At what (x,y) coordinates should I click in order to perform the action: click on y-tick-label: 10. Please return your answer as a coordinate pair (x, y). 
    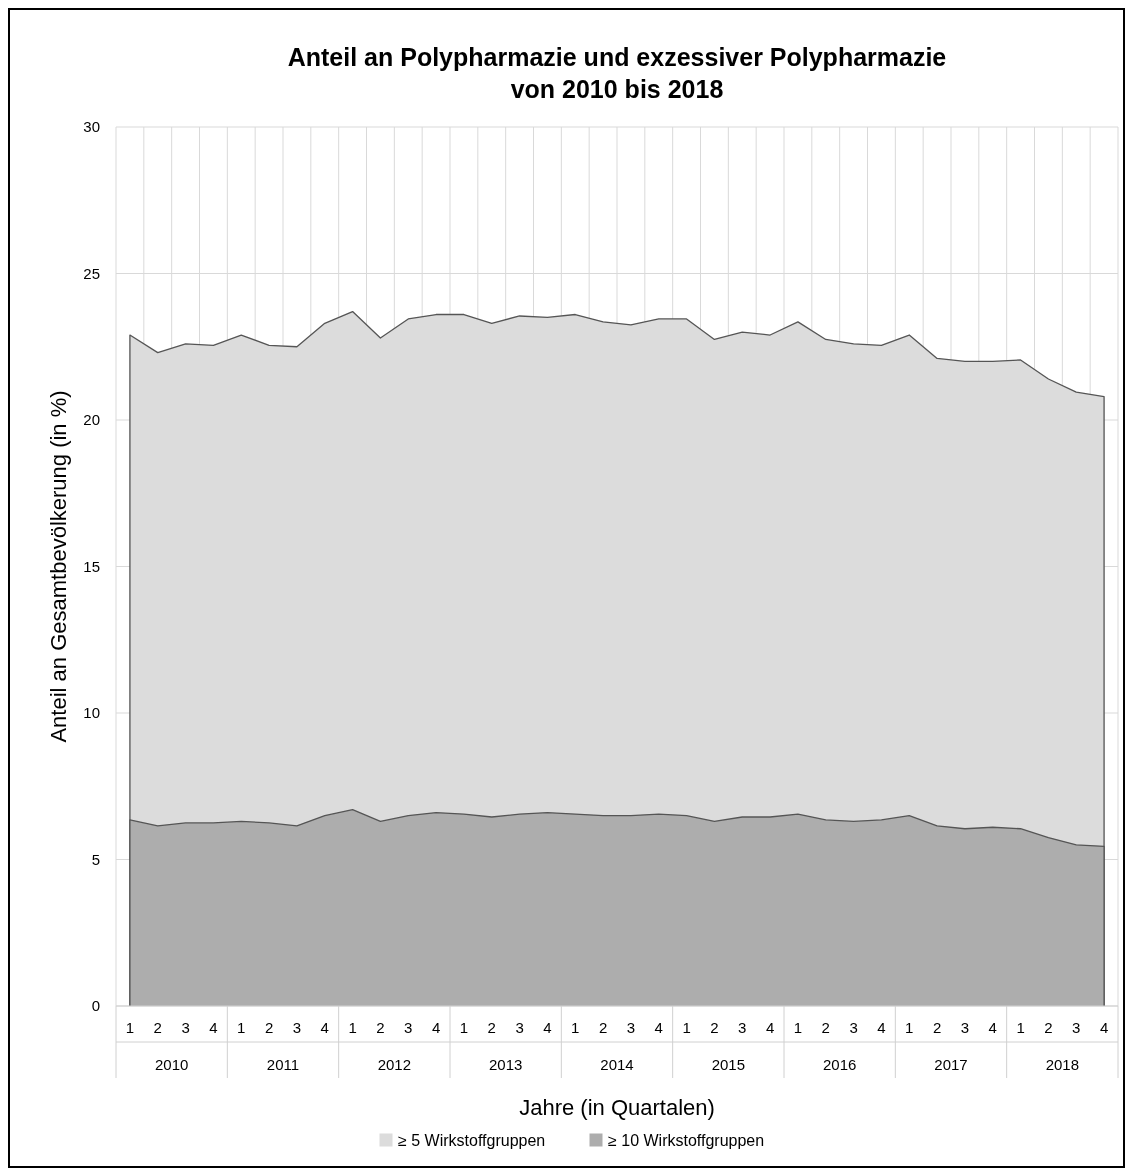
    Looking at the image, I should click on (91, 713).